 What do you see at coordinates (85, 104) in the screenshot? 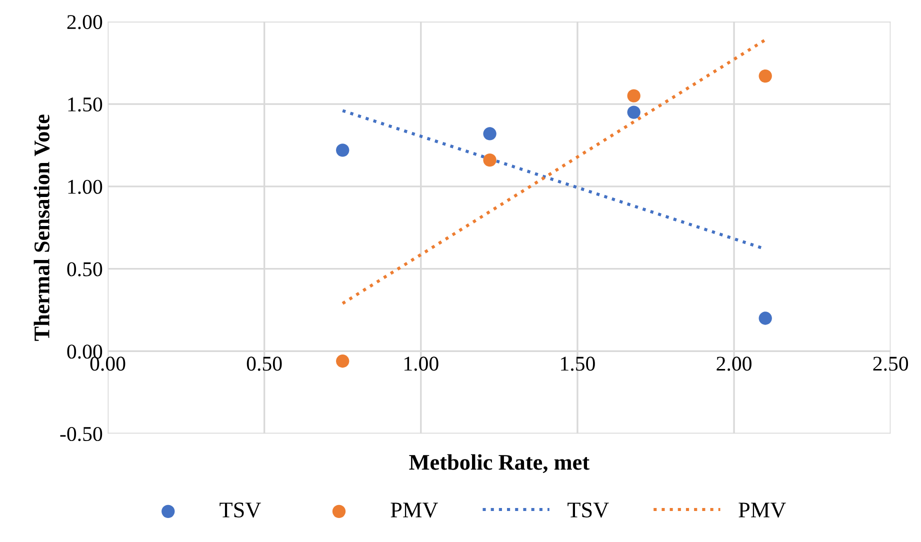
I see `y-tick-label: 1.50` at bounding box center [85, 104].